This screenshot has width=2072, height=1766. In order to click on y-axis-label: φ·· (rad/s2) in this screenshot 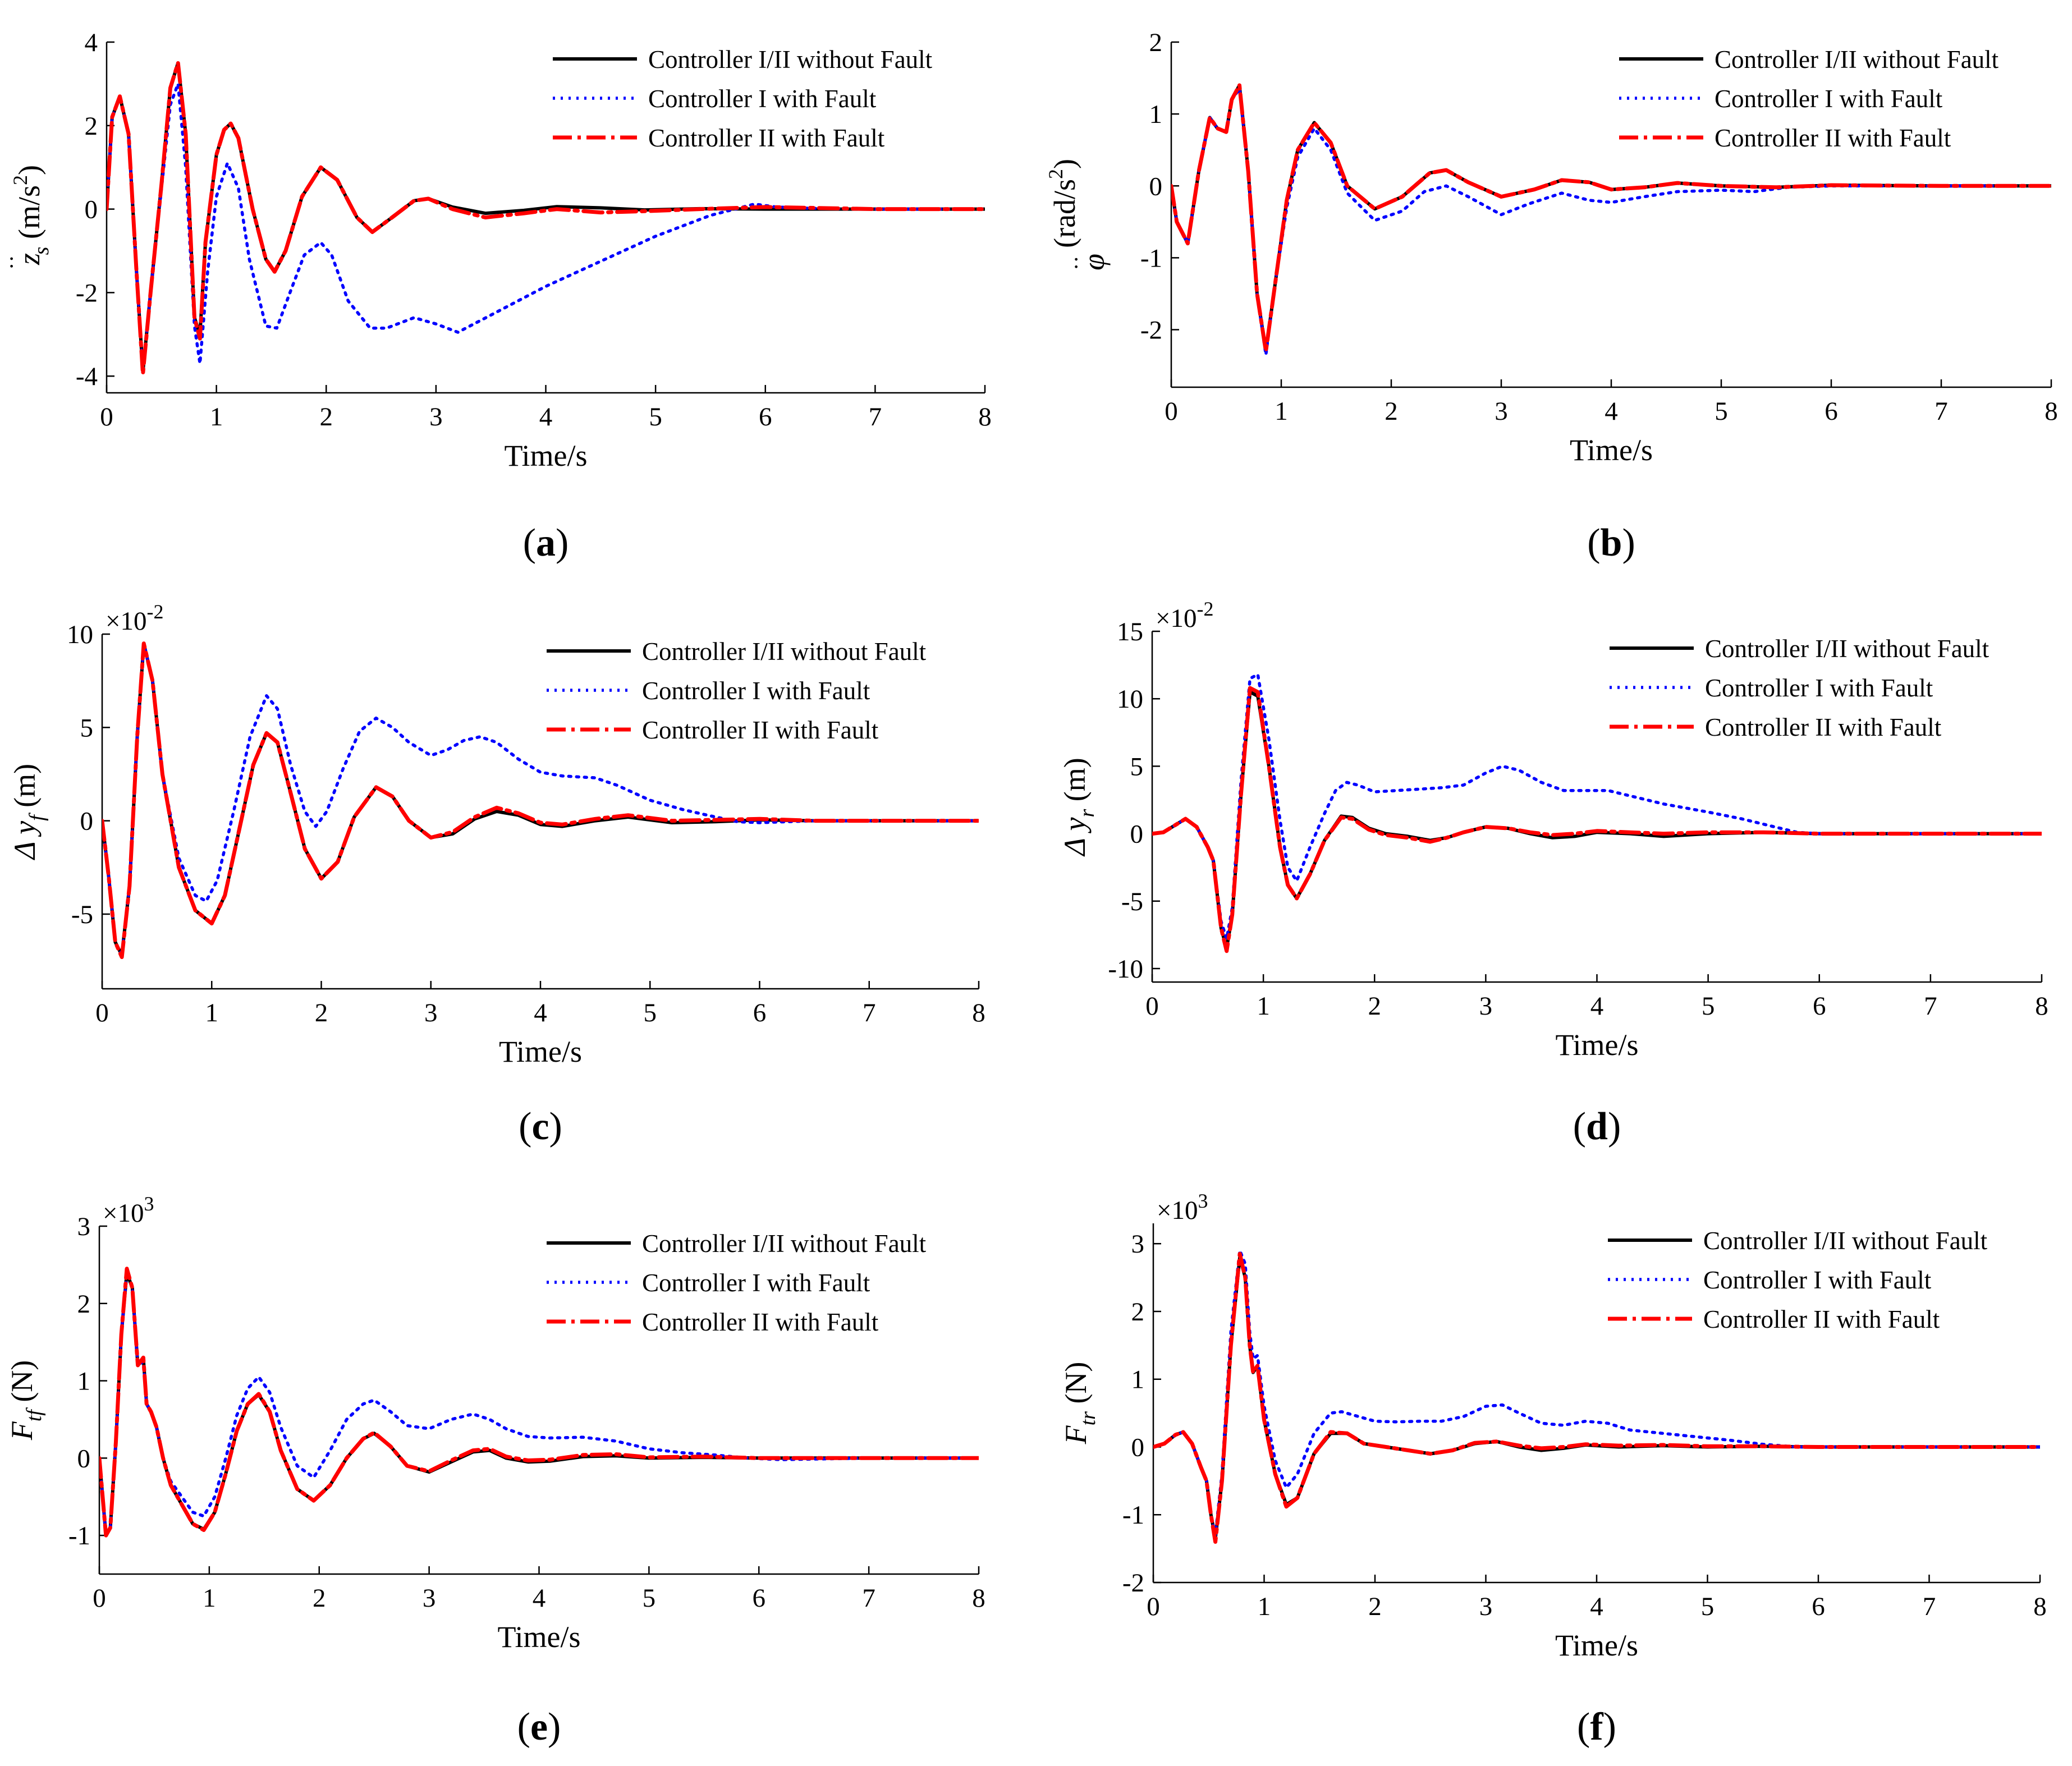, I will do `click(1077, 214)`.